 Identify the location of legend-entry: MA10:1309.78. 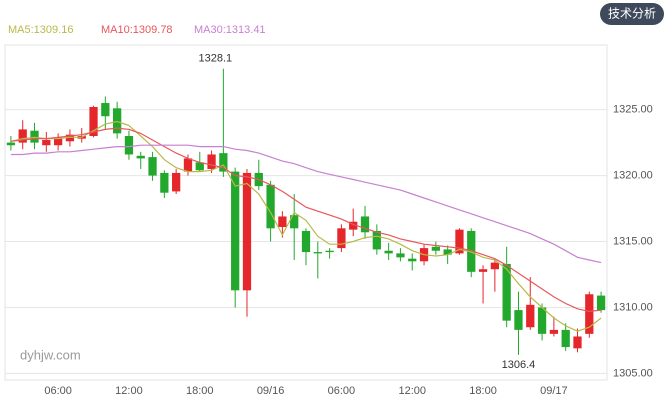
(137, 30).